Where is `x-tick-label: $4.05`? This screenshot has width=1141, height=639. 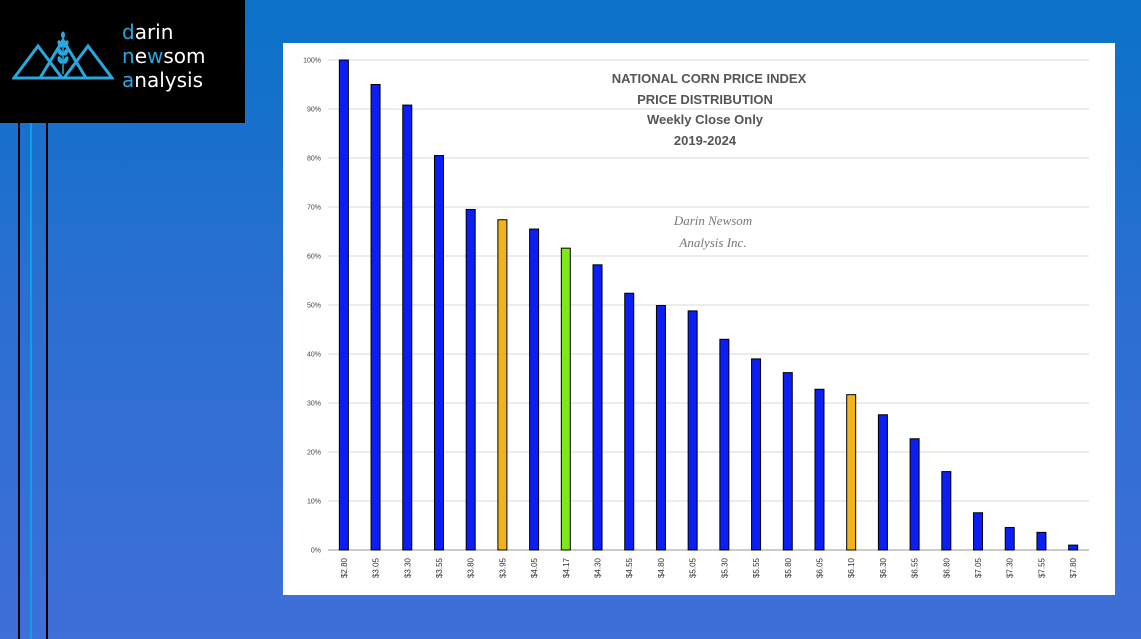
x-tick-label: $4.05 is located at coordinates (534, 567).